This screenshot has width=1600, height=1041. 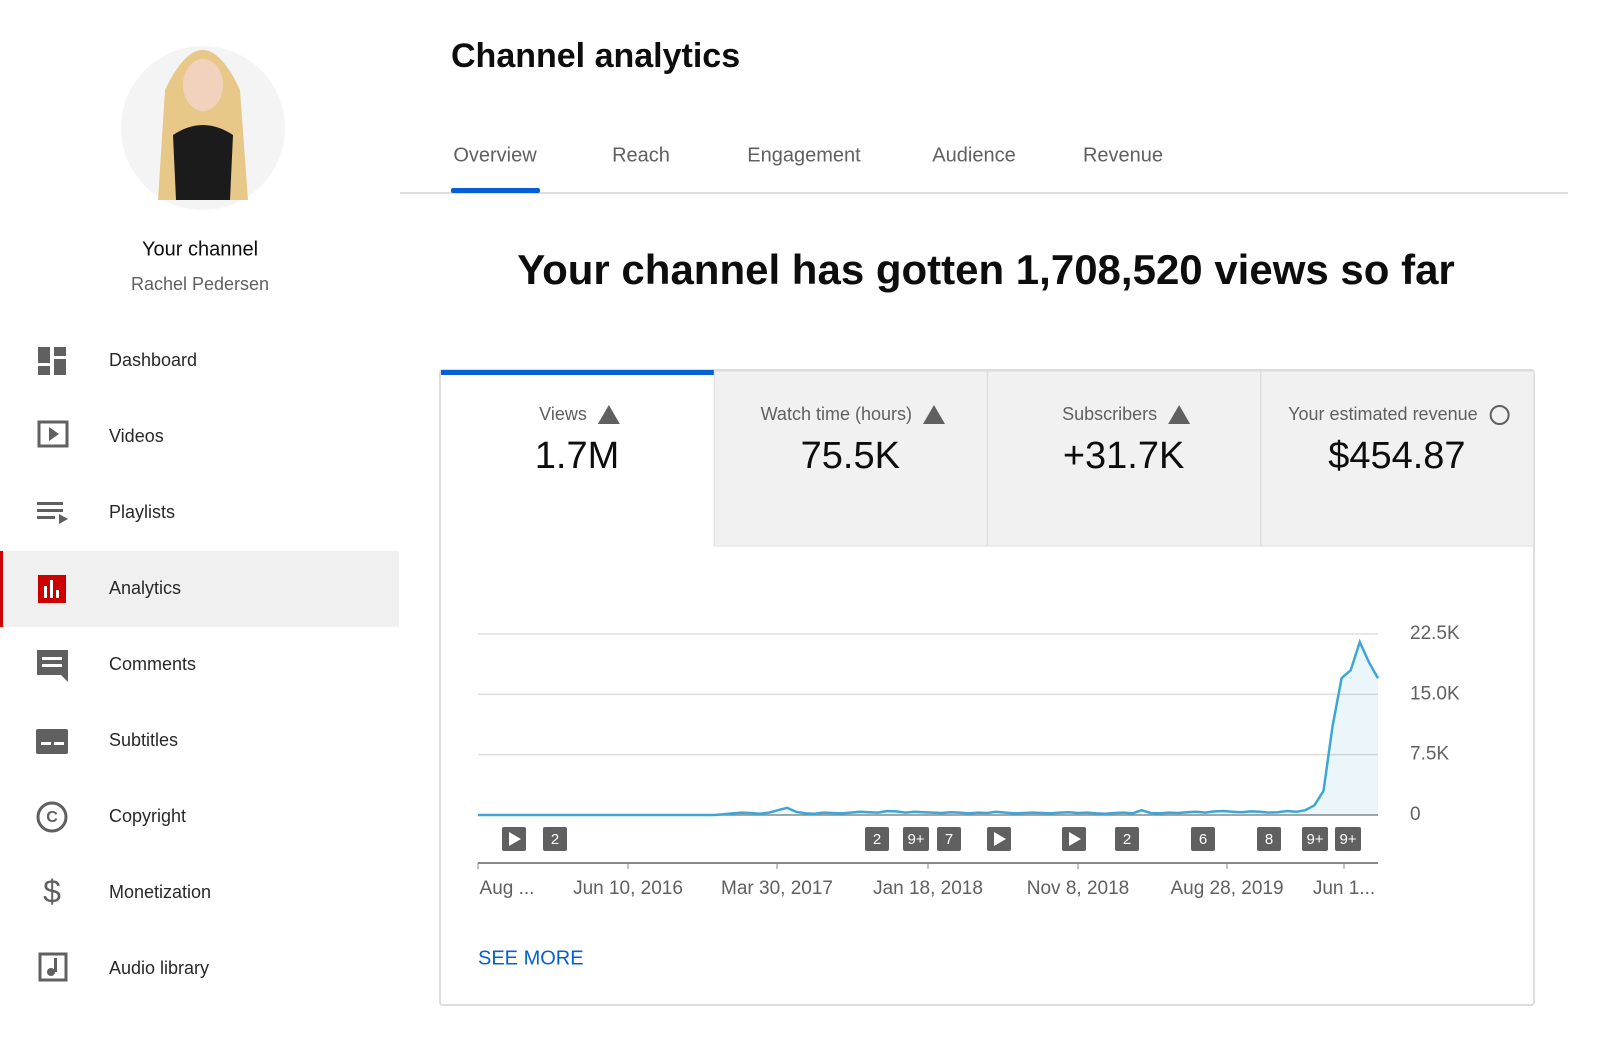 What do you see at coordinates (577, 456) in the screenshot?
I see `metric-value: 1.7M` at bounding box center [577, 456].